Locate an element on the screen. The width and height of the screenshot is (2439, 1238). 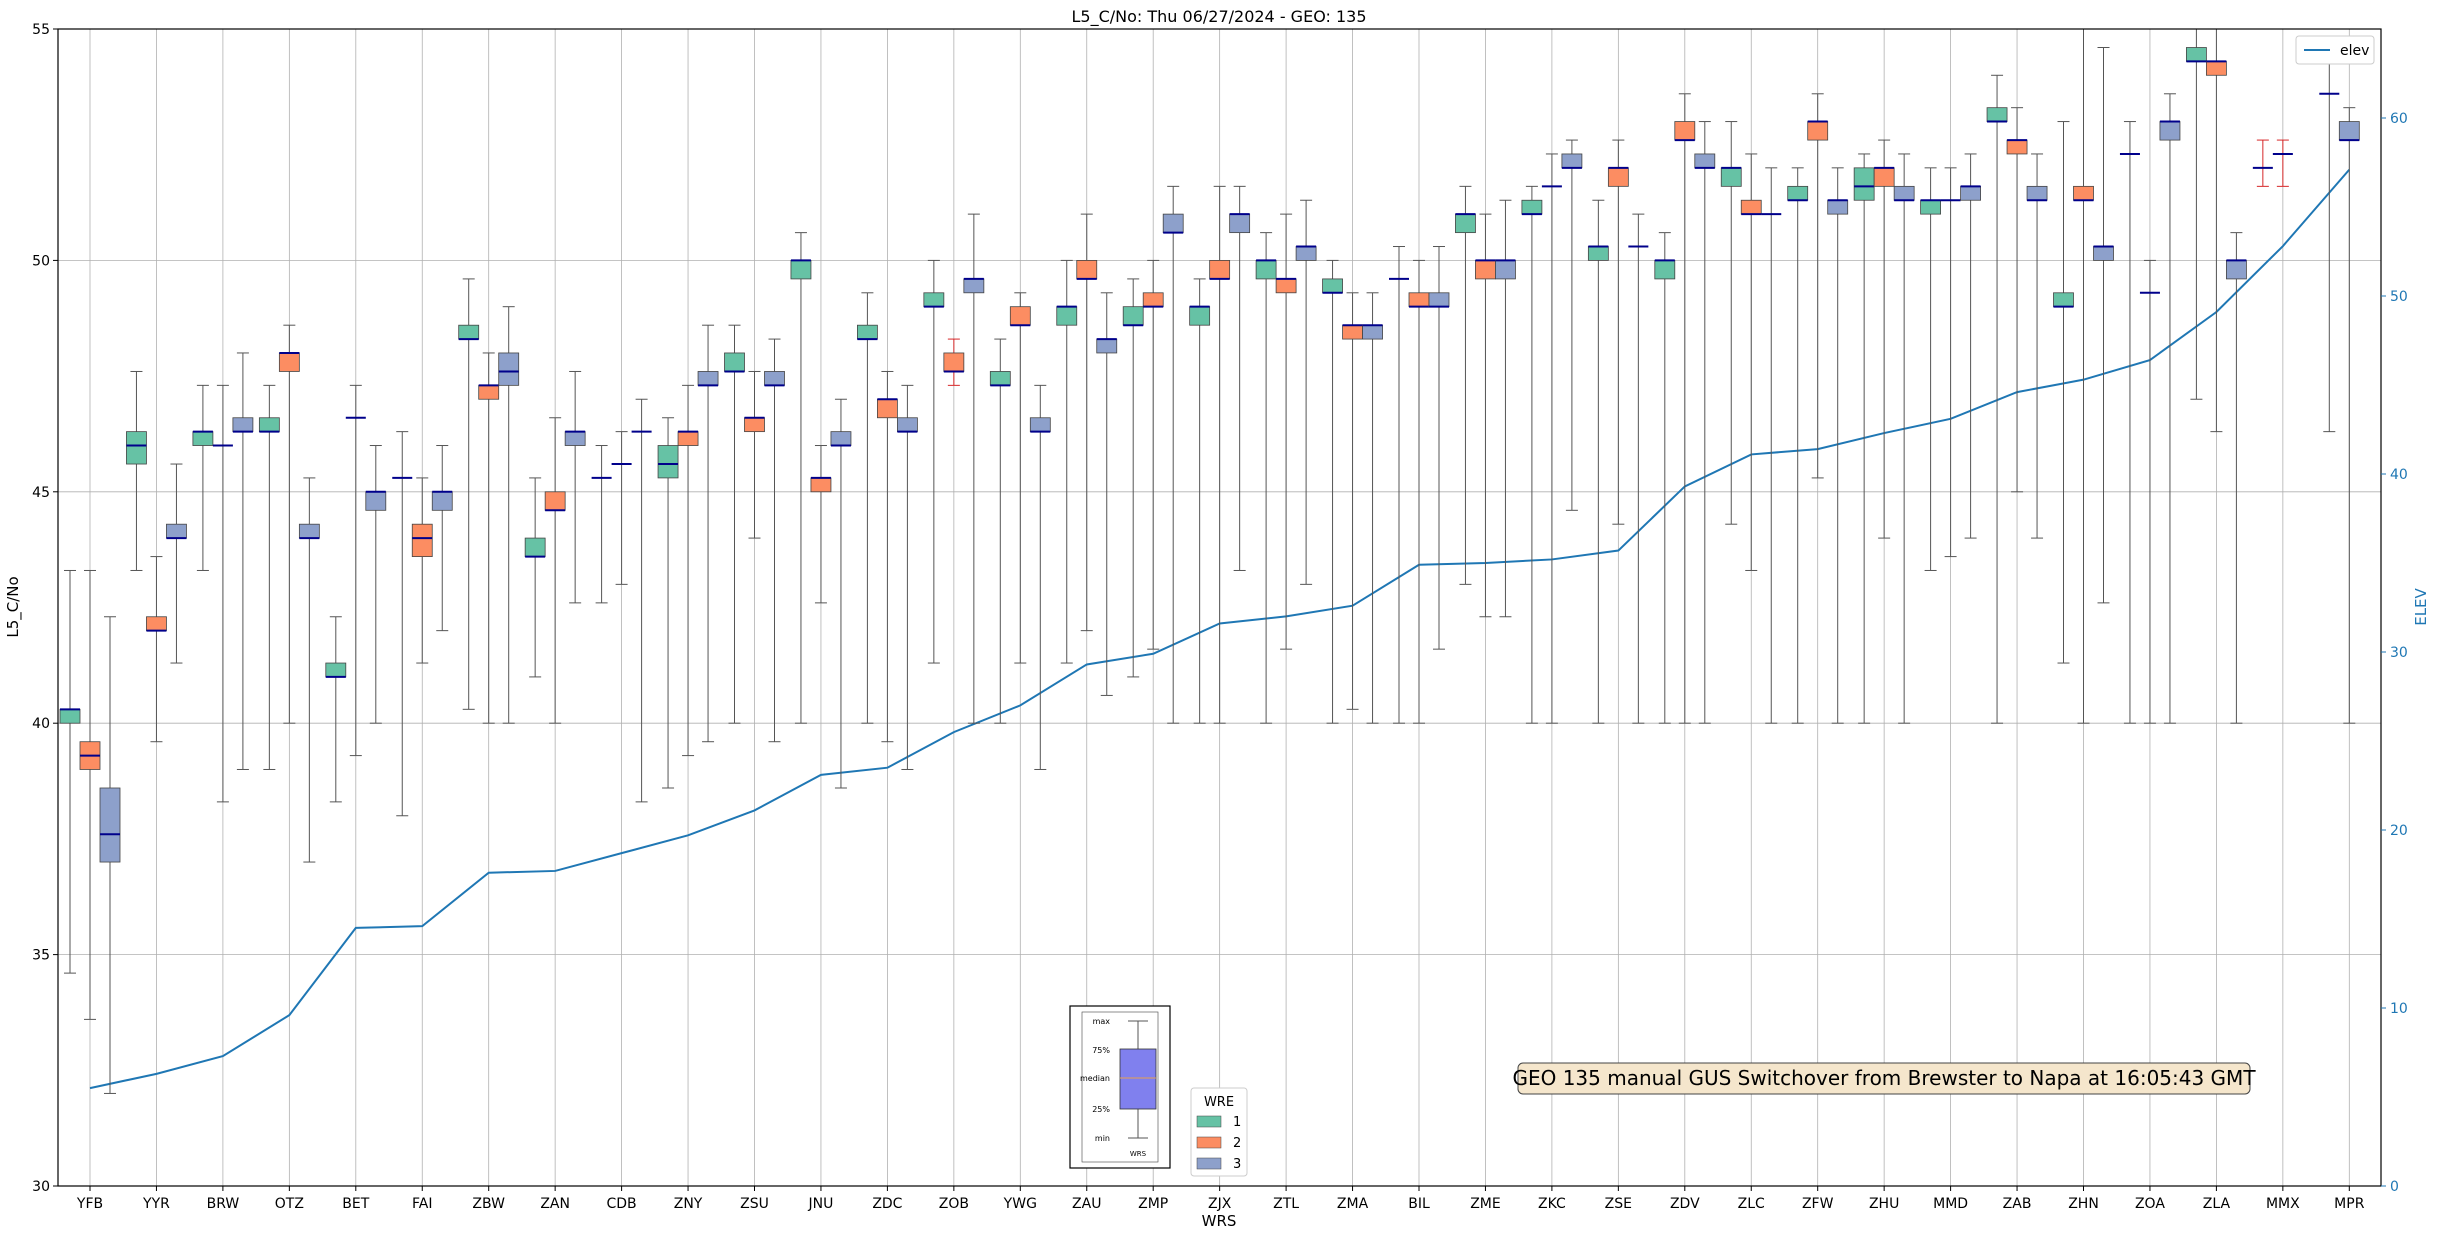
x-tick-label: ZHN is located at coordinates (2083, 1204).